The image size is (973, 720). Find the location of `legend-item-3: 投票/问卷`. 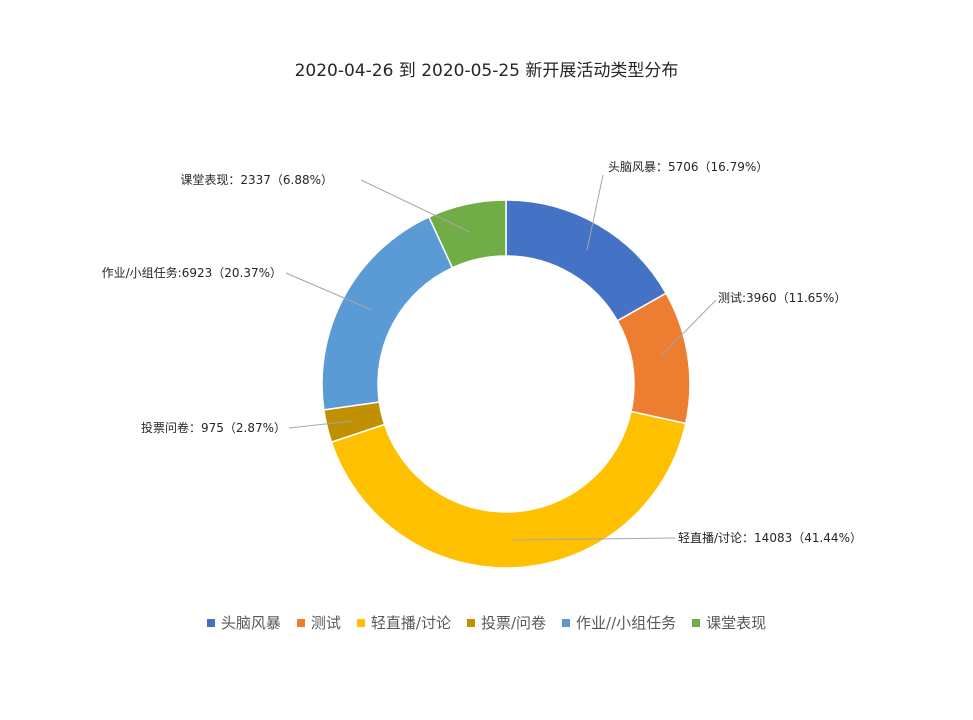

legend-item-3: 投票/问卷 is located at coordinates (506, 622).